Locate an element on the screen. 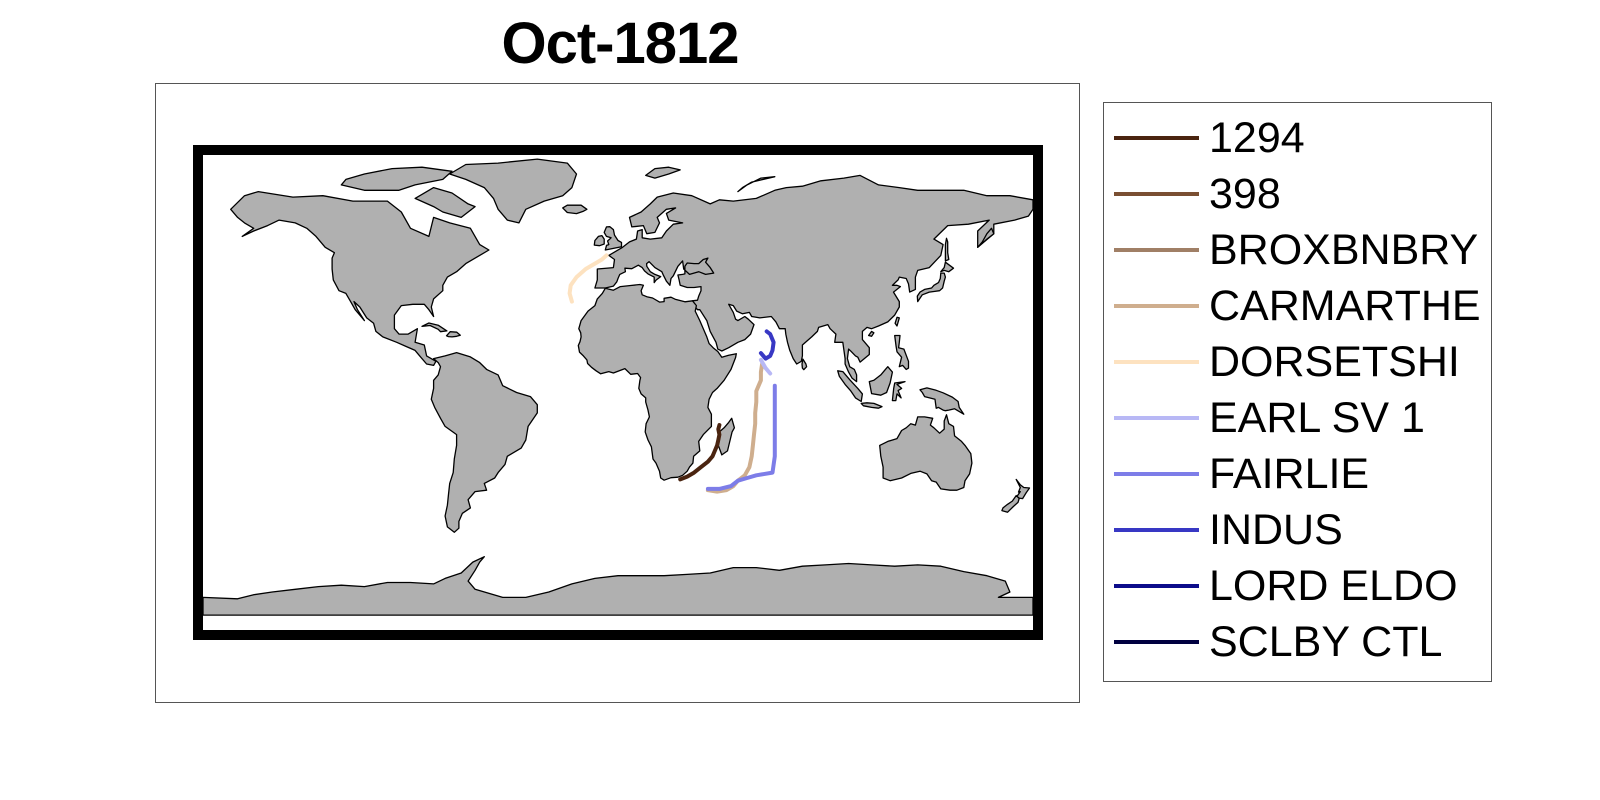  legend-item: 398 is located at coordinates (1197, 193).